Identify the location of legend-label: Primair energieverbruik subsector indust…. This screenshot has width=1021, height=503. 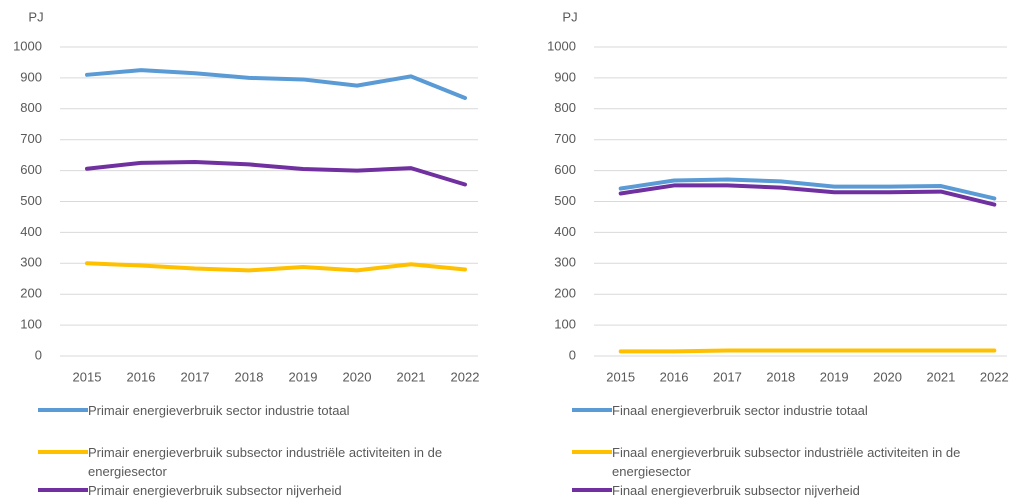
(265, 462).